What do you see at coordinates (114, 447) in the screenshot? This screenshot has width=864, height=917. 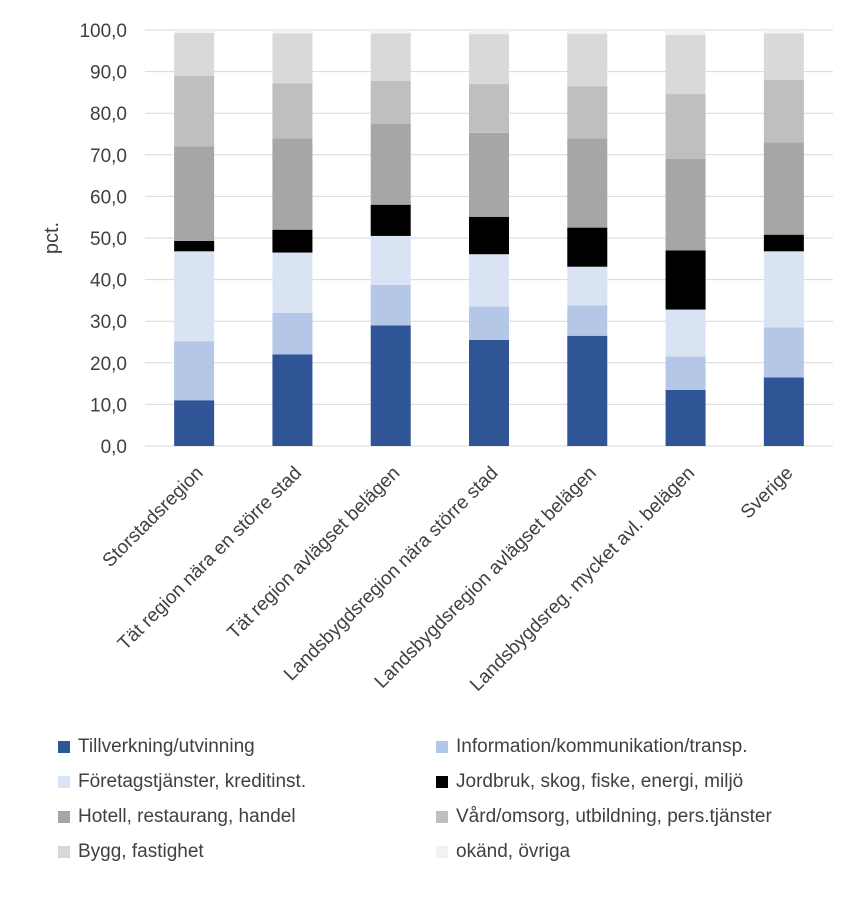 I see `y-tick-label: 0,0` at bounding box center [114, 447].